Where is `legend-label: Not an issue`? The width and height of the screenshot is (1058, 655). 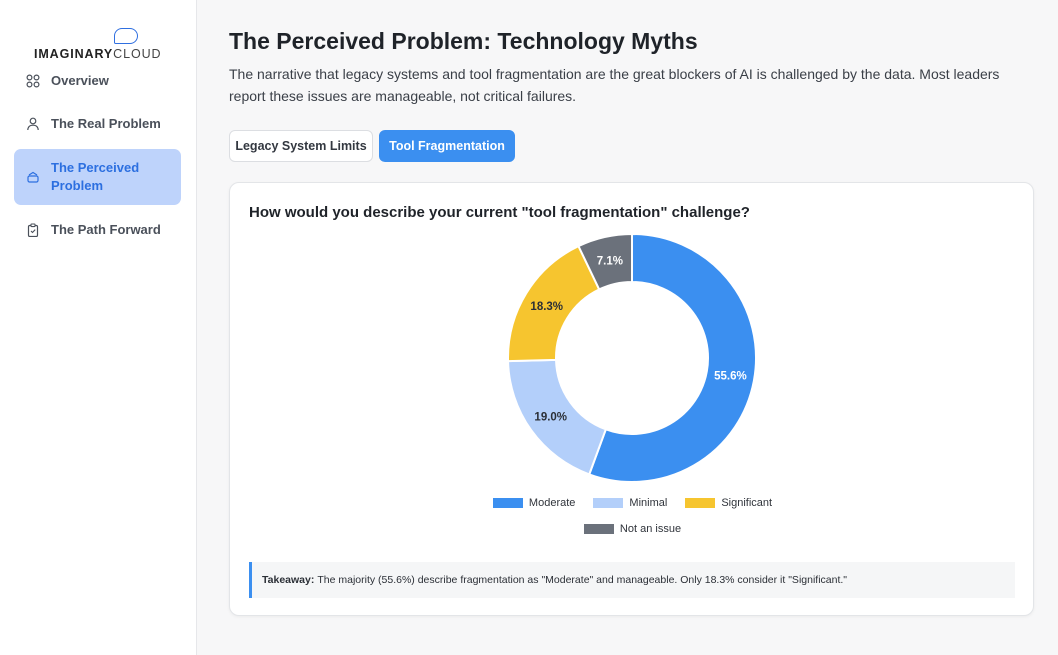 legend-label: Not an issue is located at coordinates (650, 529).